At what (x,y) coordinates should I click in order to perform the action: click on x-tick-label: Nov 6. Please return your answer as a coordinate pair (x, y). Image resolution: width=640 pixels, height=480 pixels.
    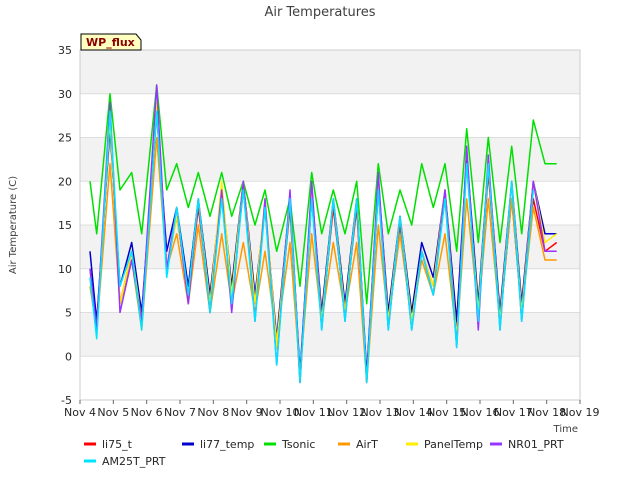
    Looking at the image, I should click on (147, 412).